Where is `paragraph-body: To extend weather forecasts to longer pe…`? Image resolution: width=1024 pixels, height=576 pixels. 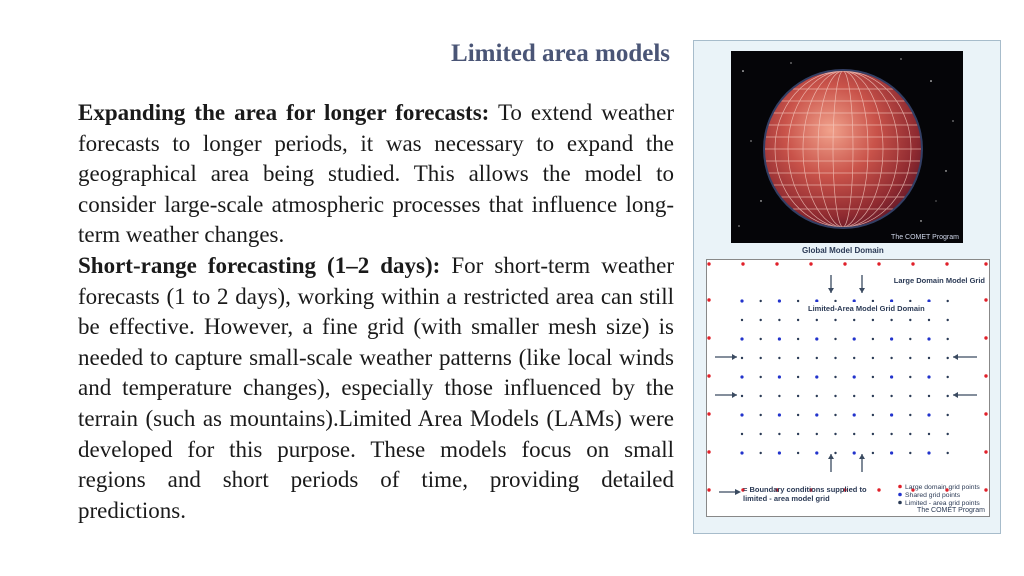
paragraph-body: To extend weather forecasts to longer pe… is located at coordinates (376, 174).